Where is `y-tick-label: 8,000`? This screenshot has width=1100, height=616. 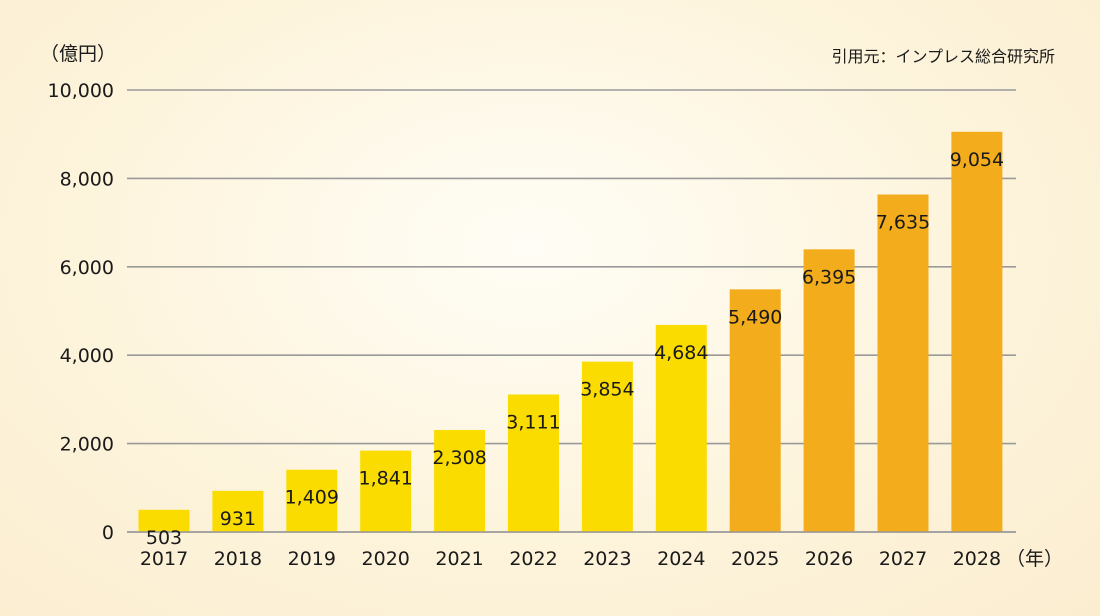
y-tick-label: 8,000 is located at coordinates (87, 179).